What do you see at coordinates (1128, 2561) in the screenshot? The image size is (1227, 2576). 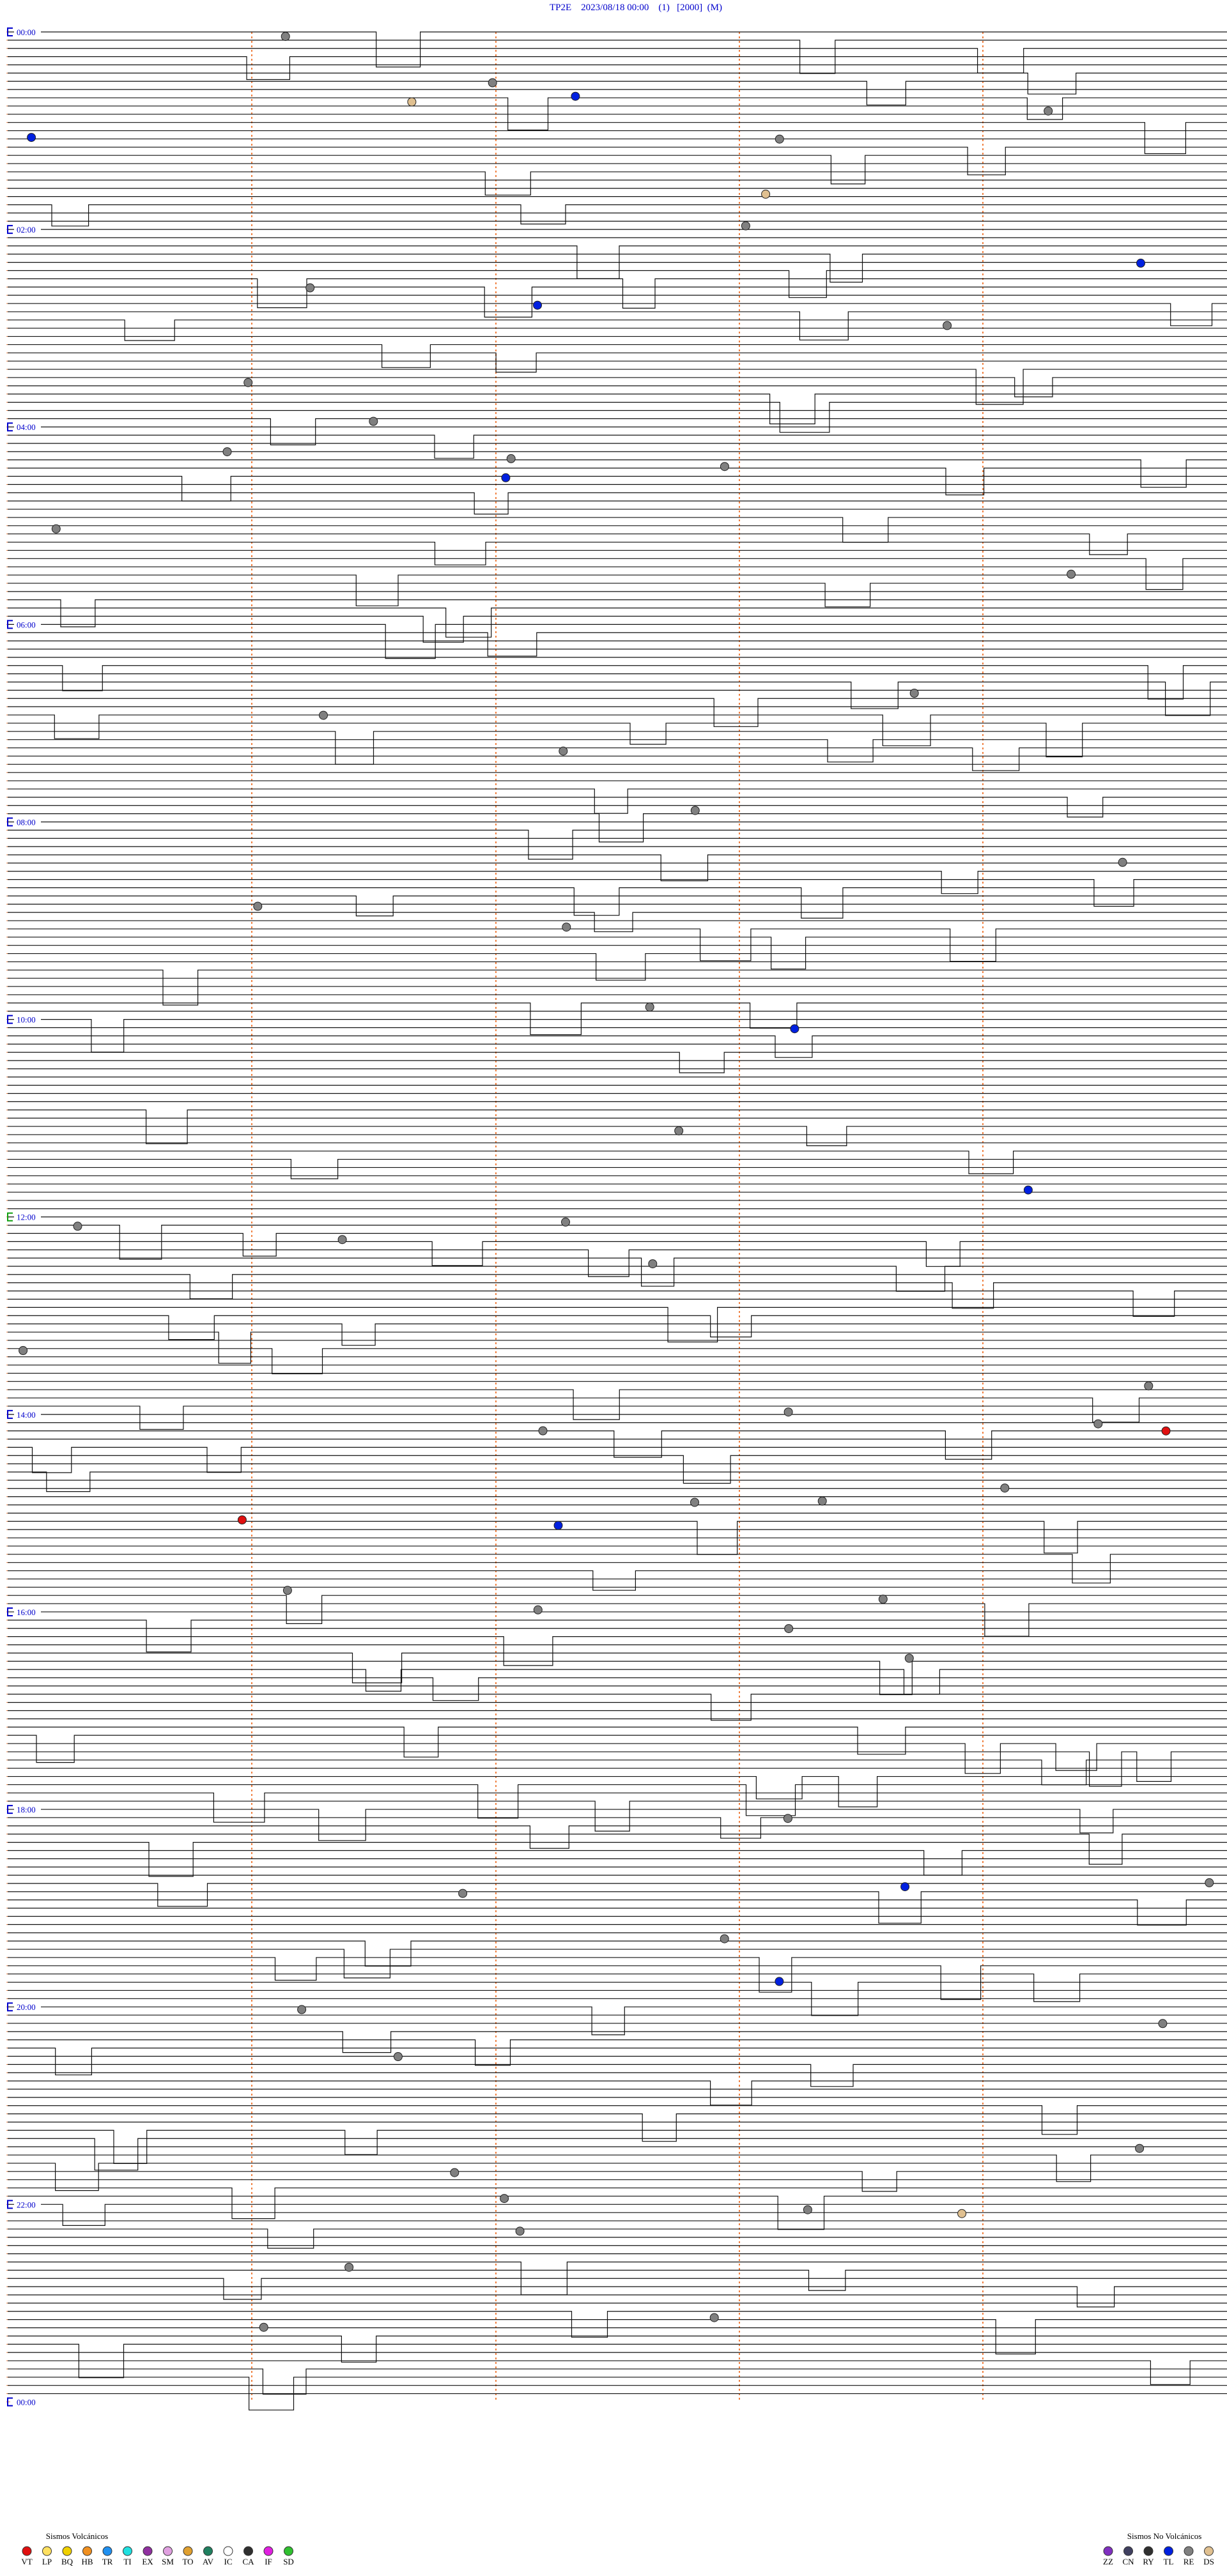 I see `legend-code: CN` at bounding box center [1128, 2561].